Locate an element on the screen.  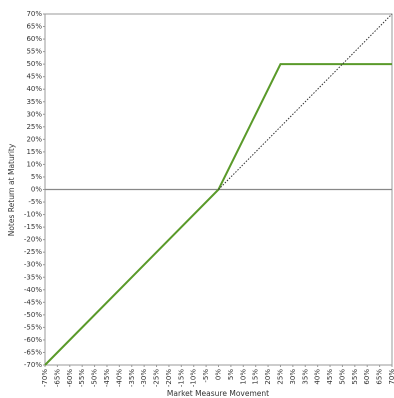
y-tick-label: 35% is located at coordinates (34, 102).